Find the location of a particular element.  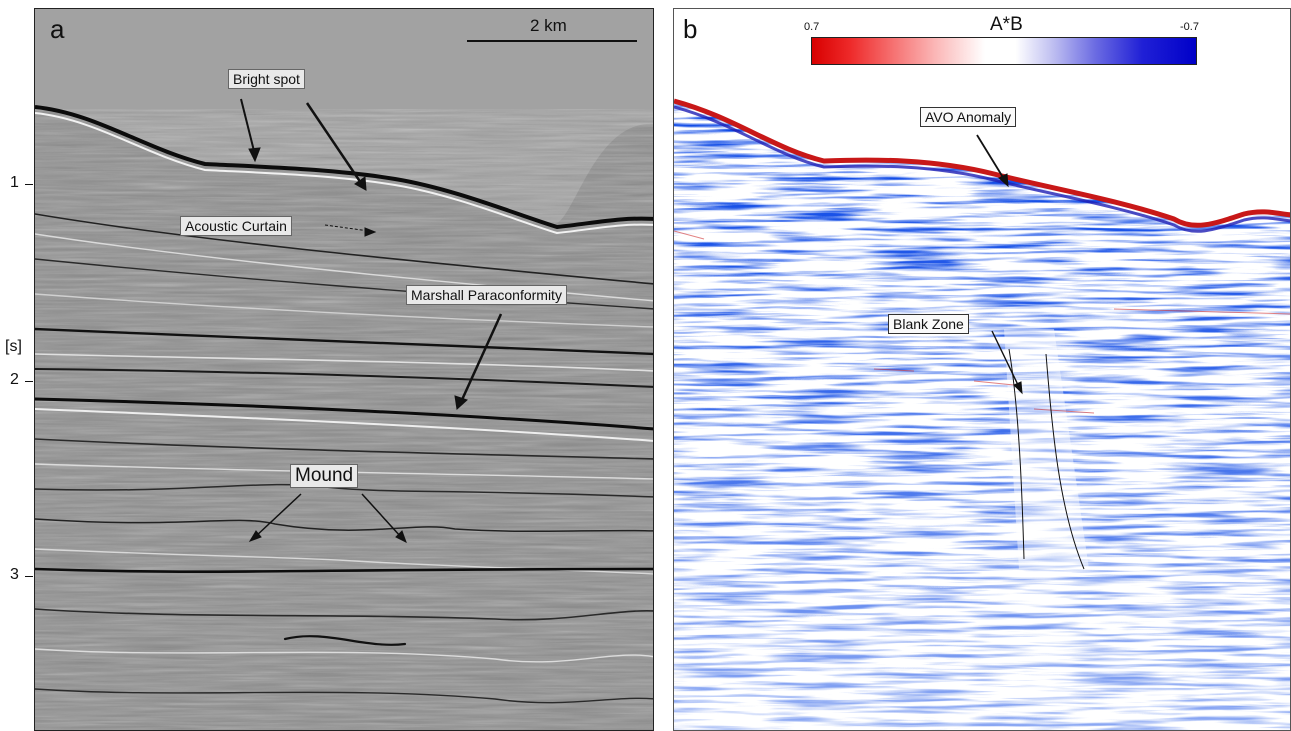

colorbar-min-label: 0.7 is located at coordinates (812, 27).